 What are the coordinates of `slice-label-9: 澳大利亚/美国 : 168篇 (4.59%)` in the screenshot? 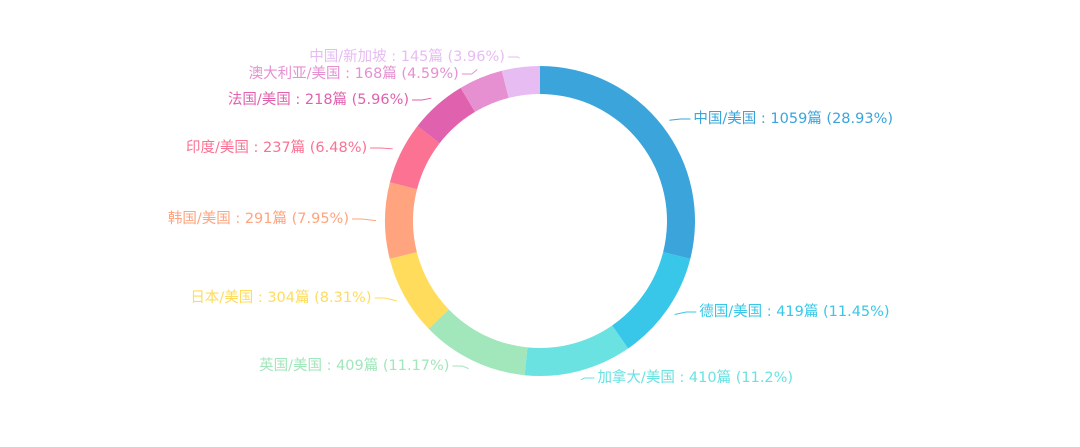 It's located at (354, 73).